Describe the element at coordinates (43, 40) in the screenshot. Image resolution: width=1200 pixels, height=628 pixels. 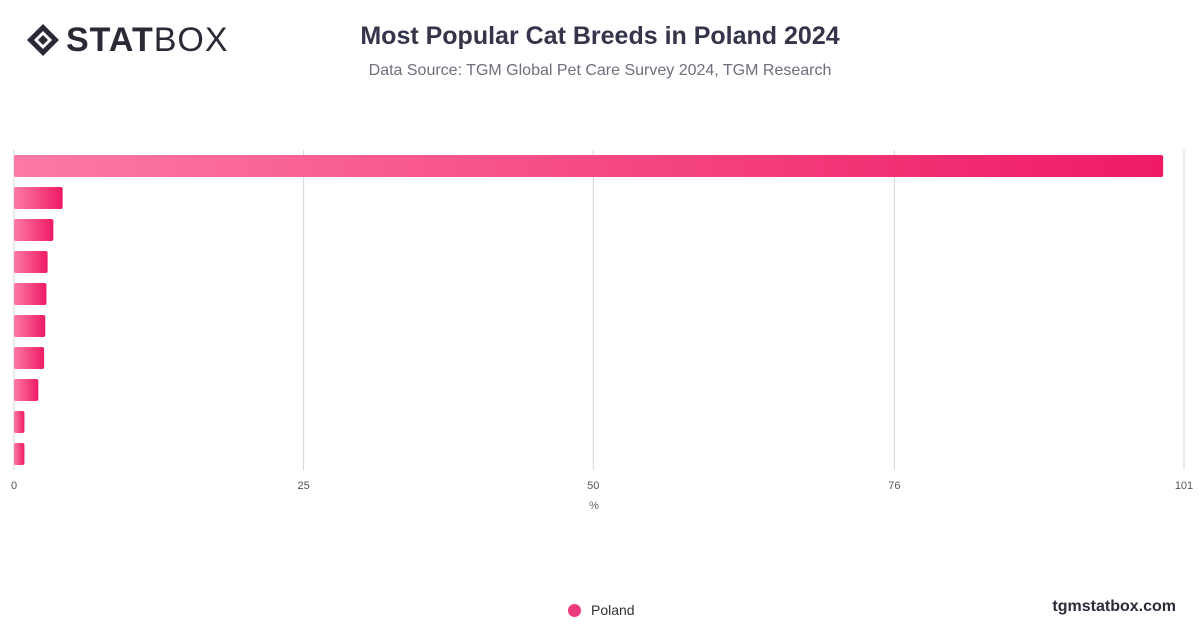
I see `diamond-logo-icon` at that location.